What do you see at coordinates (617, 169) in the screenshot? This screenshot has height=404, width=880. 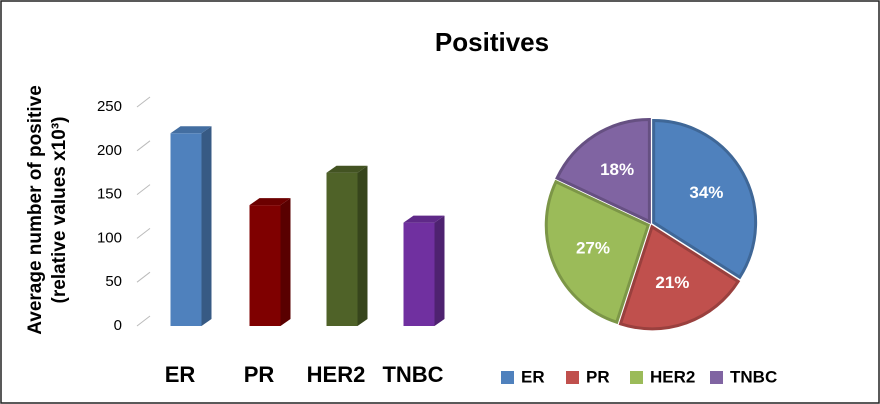 I see `data-label: 18%` at bounding box center [617, 169].